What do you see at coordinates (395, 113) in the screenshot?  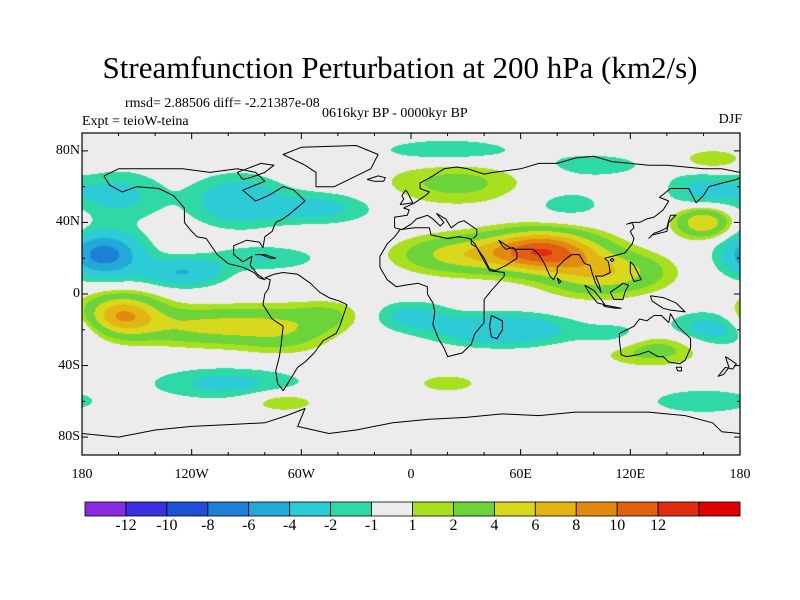 I see `period-label: 0616kyr BP - 0000kyr BP` at bounding box center [395, 113].